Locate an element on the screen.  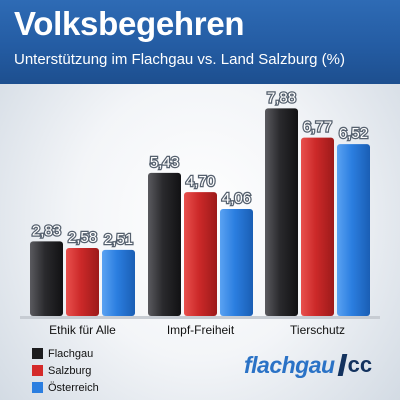
flachgau-logo: flachgau cc is located at coordinates (308, 365).